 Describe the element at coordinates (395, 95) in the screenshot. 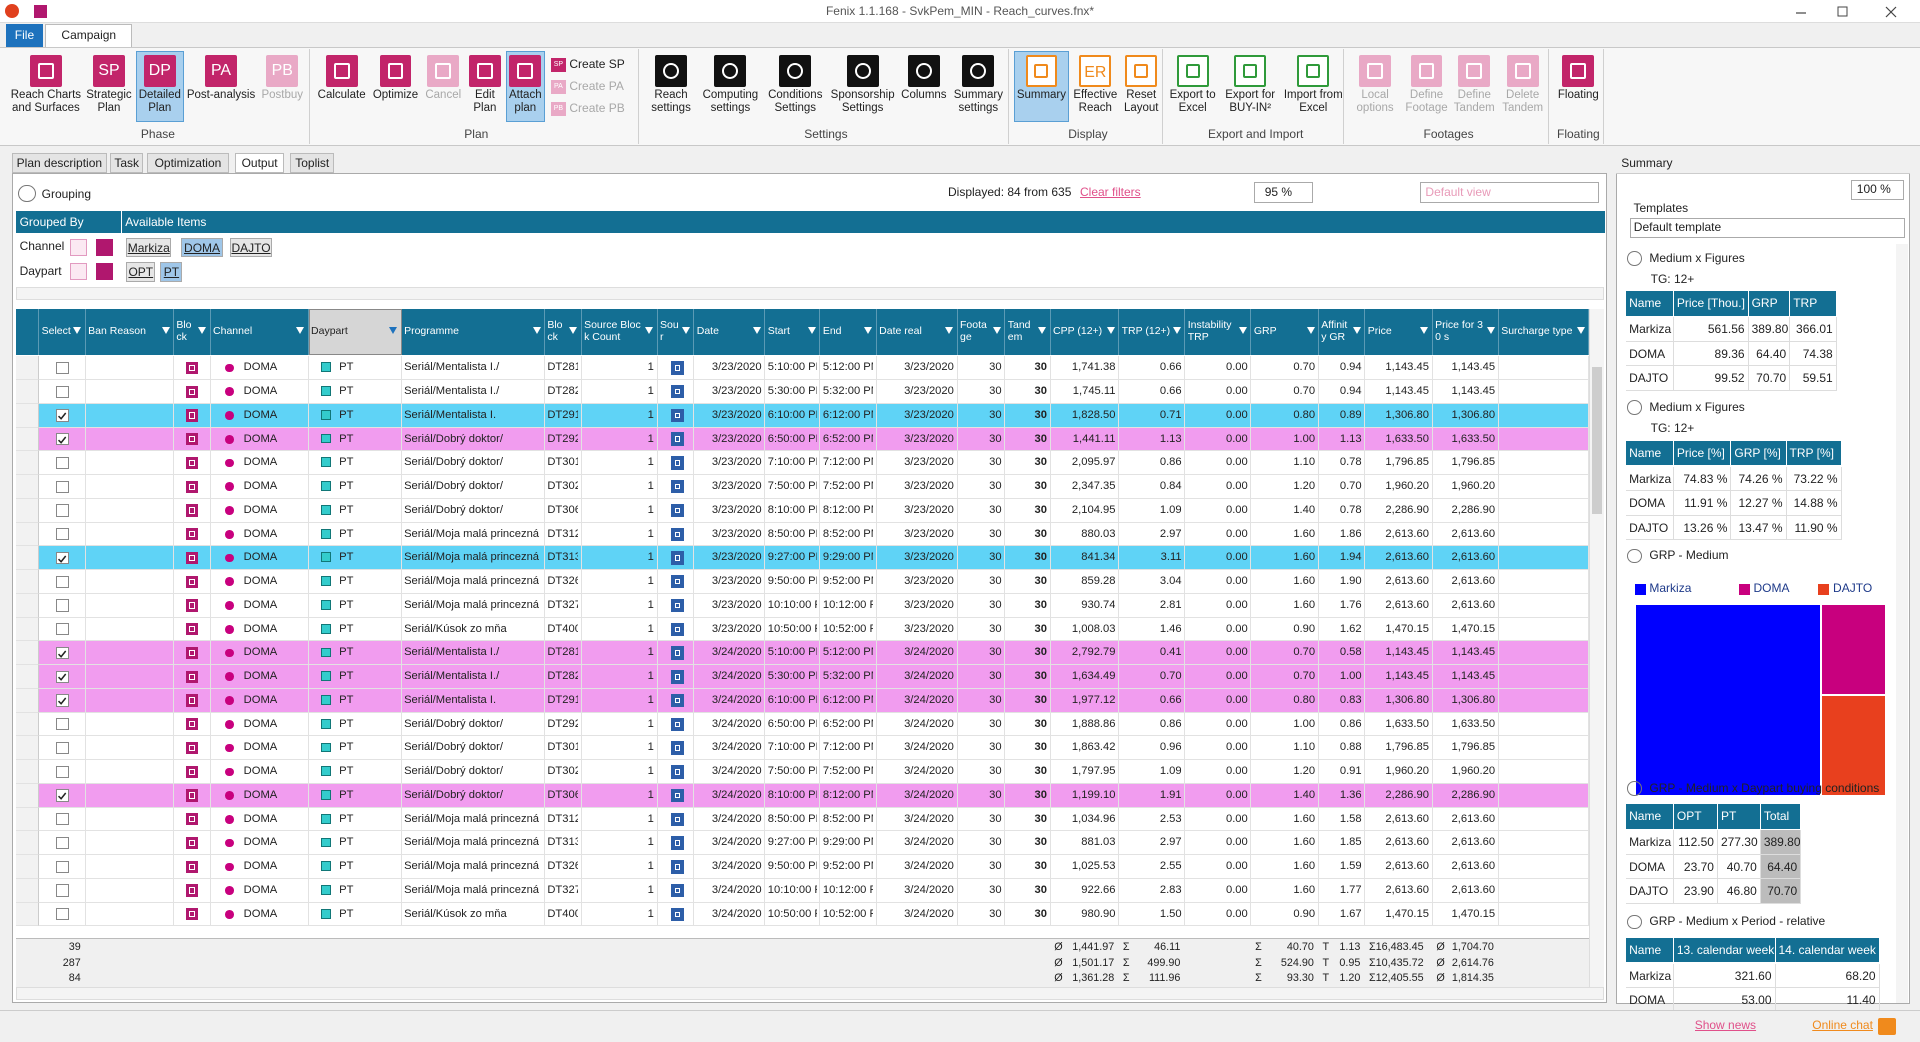

I see `button-label: Optimize` at that location.